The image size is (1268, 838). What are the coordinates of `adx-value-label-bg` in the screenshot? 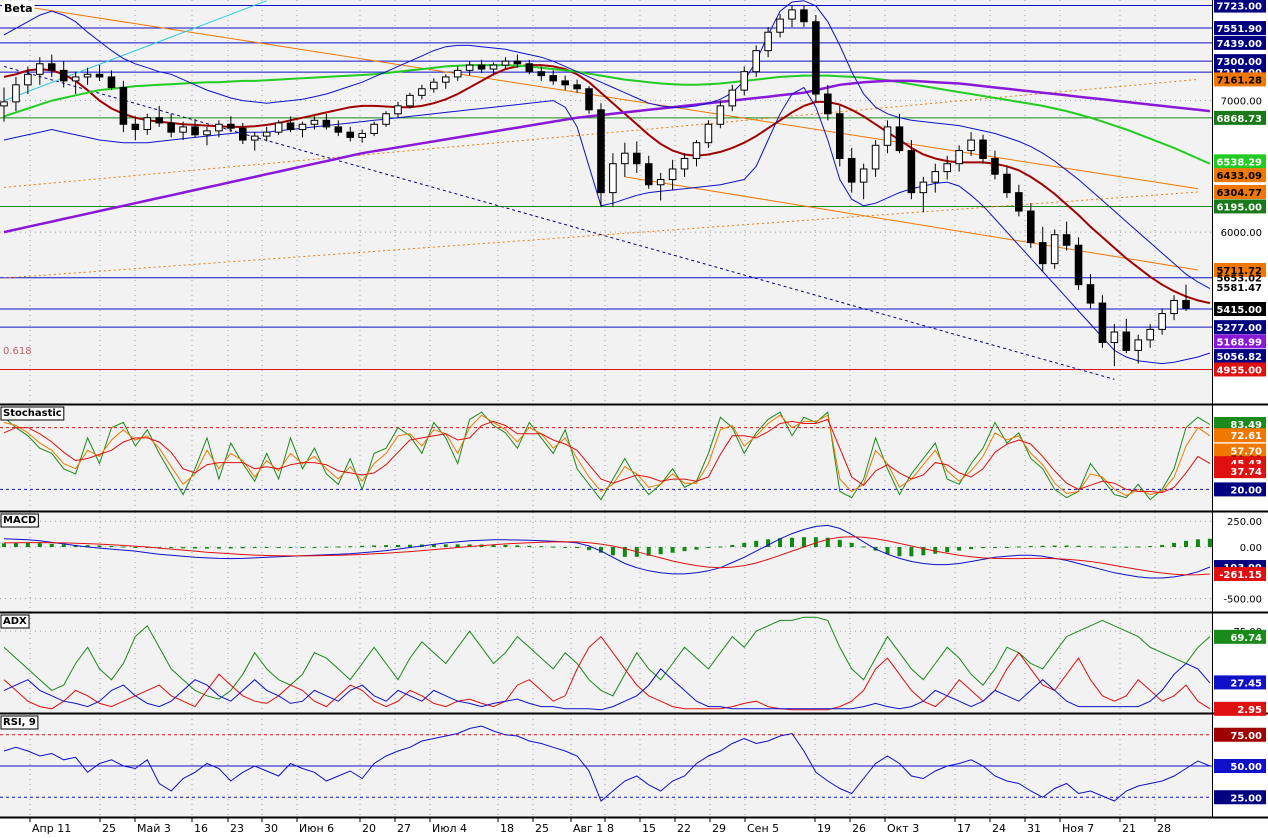 It's located at (1240, 708).